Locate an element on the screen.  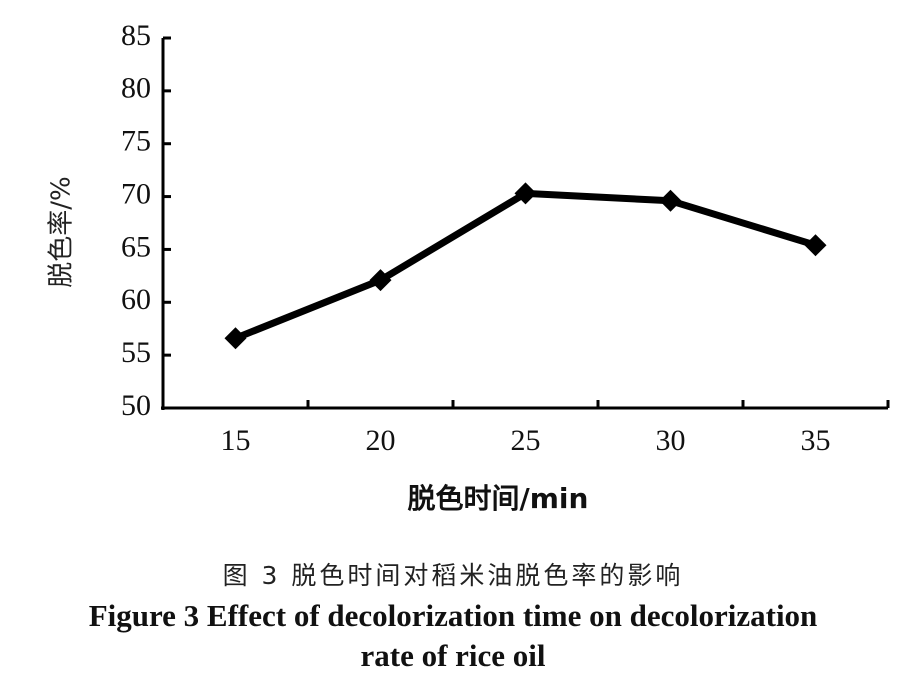
y-tick-label: 85 is located at coordinates (136, 35).